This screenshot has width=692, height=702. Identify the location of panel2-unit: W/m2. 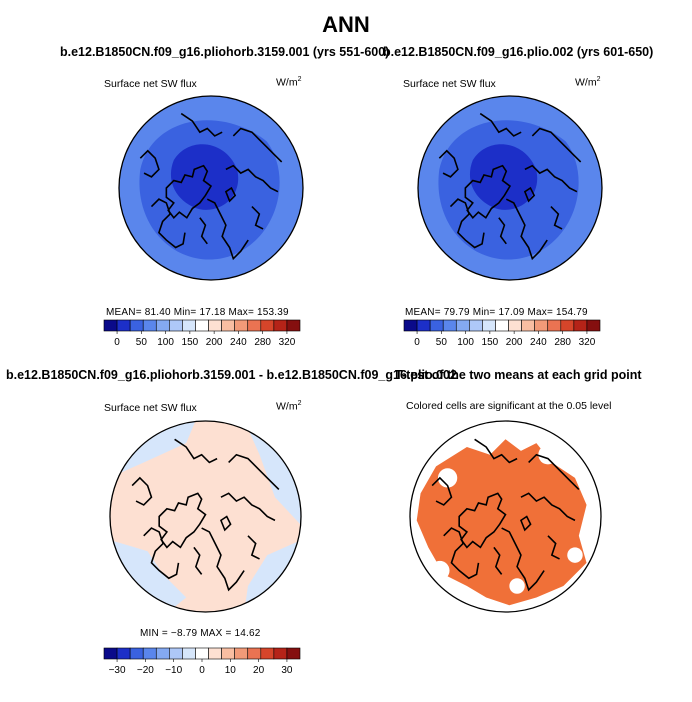
(588, 82).